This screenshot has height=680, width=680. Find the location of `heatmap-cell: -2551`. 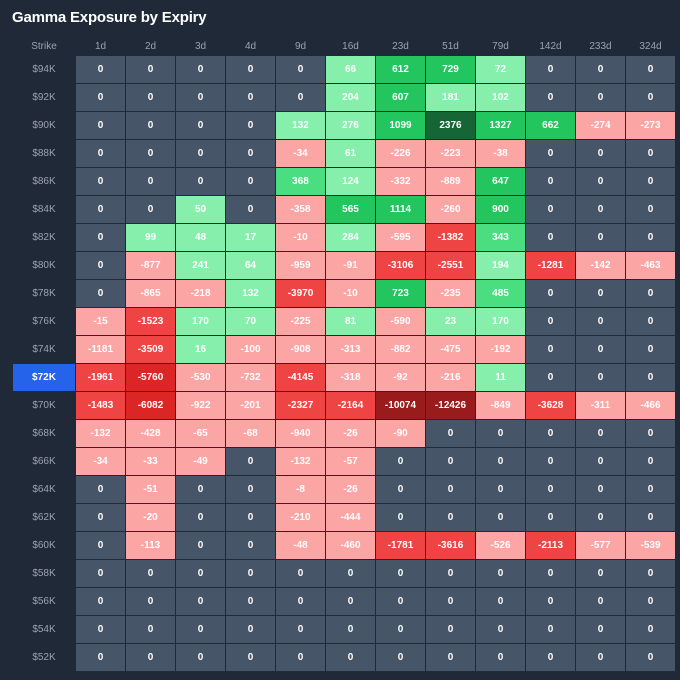

heatmap-cell: -2551 is located at coordinates (450, 265).